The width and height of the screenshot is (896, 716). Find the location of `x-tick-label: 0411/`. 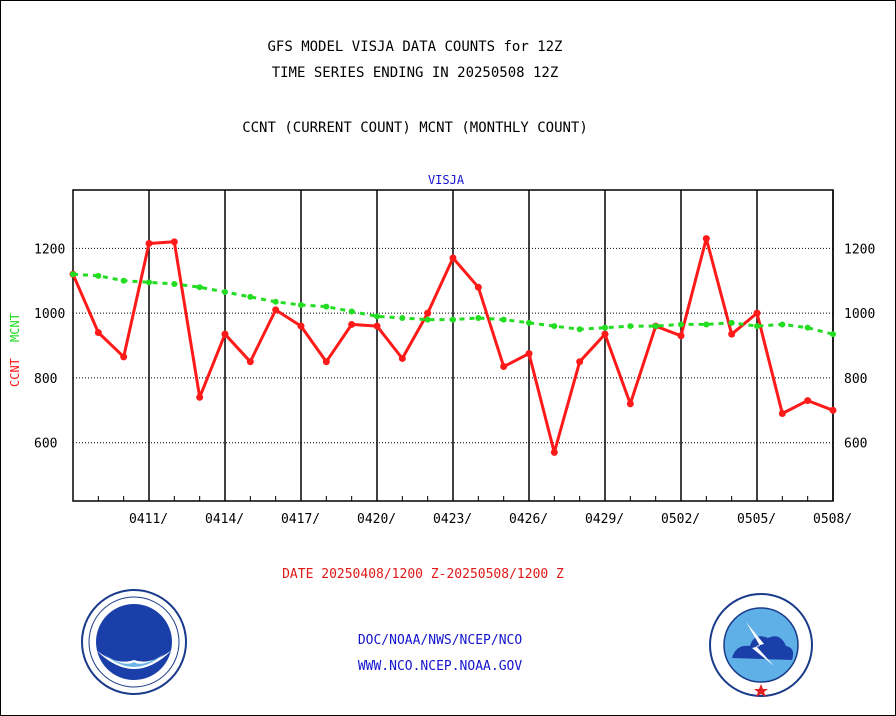

x-tick-label: 0411/ is located at coordinates (148, 519).